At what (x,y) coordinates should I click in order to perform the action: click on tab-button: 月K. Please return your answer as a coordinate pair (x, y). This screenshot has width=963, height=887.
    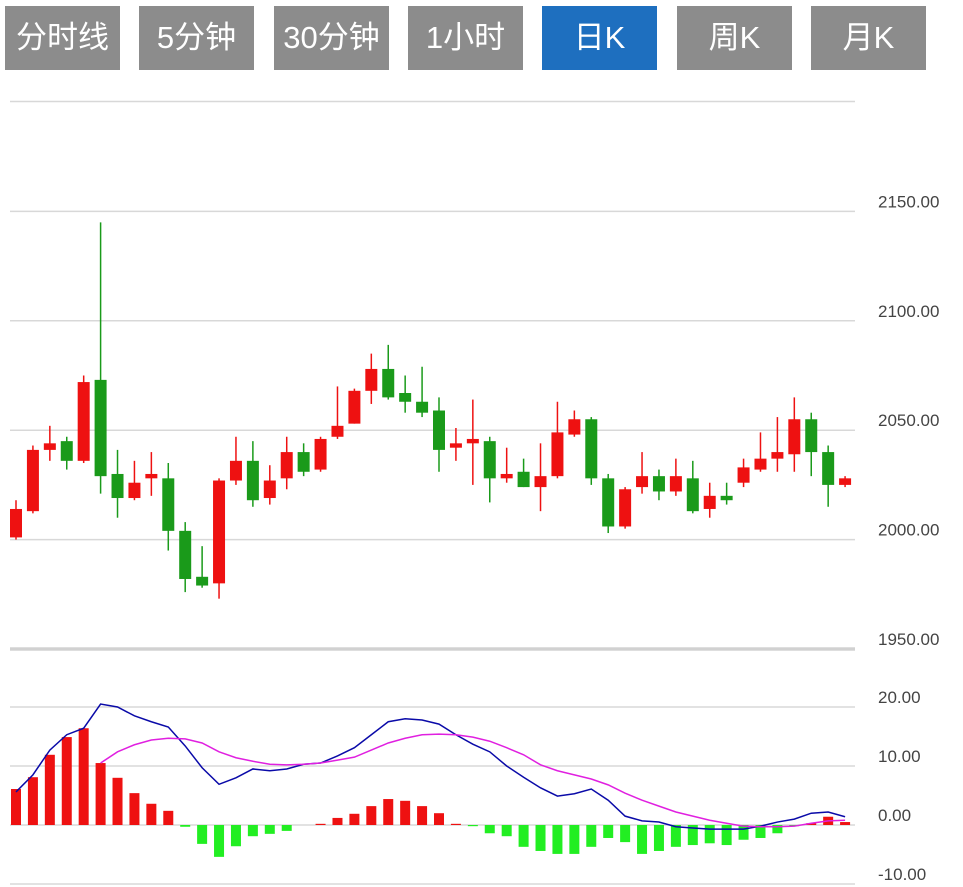
    Looking at the image, I should click on (868, 38).